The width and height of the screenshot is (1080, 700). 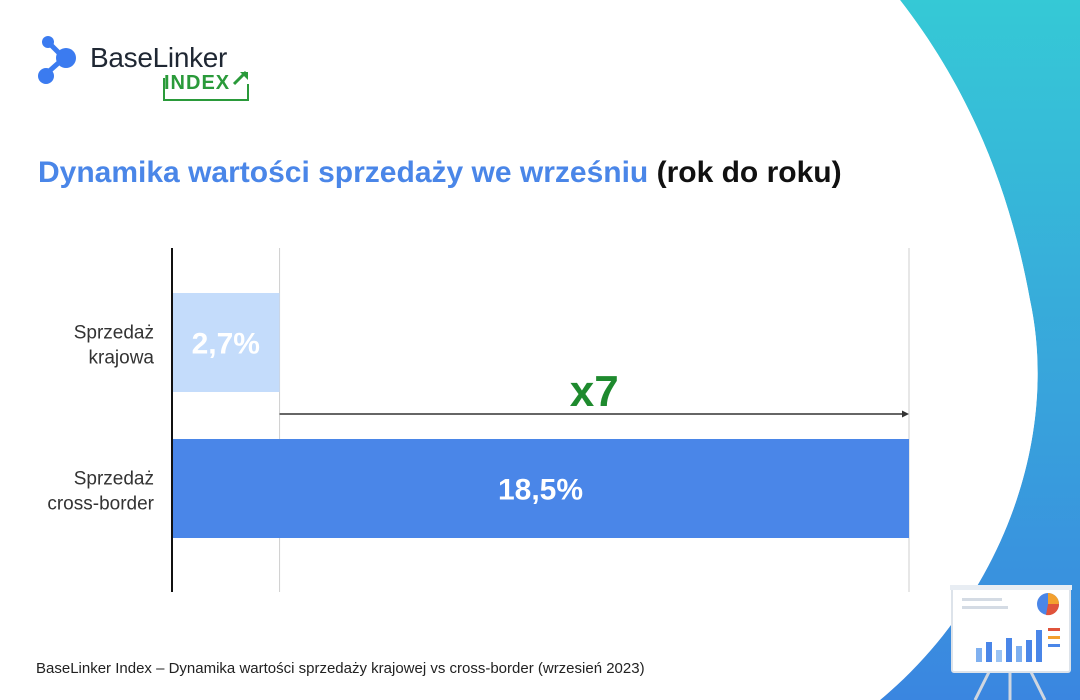 I want to click on bar-value-label-0: 2,7%, so click(x=226, y=344).